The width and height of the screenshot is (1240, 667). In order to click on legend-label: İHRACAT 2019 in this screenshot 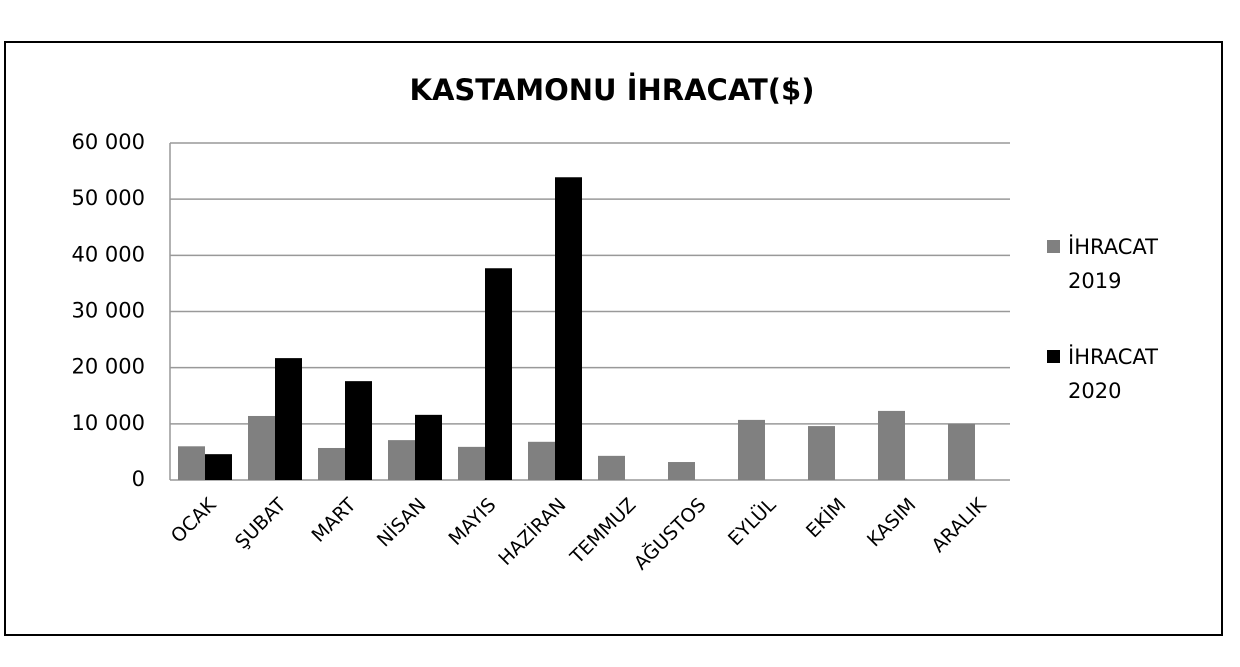, I will do `click(1113, 264)`.